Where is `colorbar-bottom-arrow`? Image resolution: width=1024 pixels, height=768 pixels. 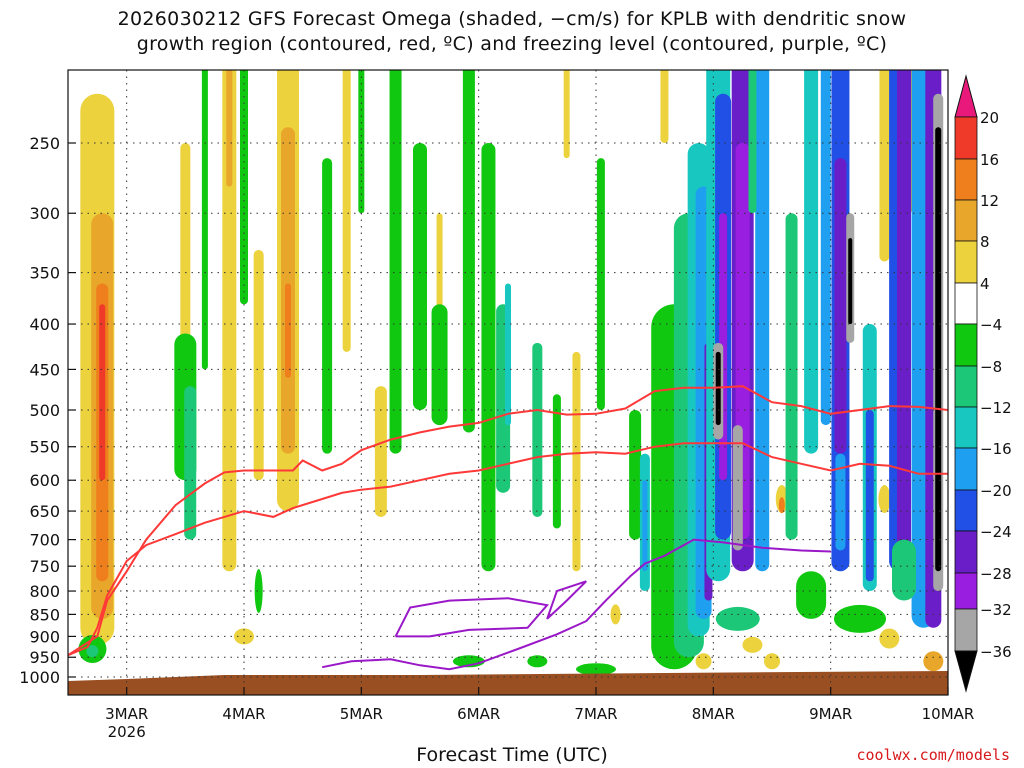
colorbar-bottom-arrow is located at coordinates (966, 671).